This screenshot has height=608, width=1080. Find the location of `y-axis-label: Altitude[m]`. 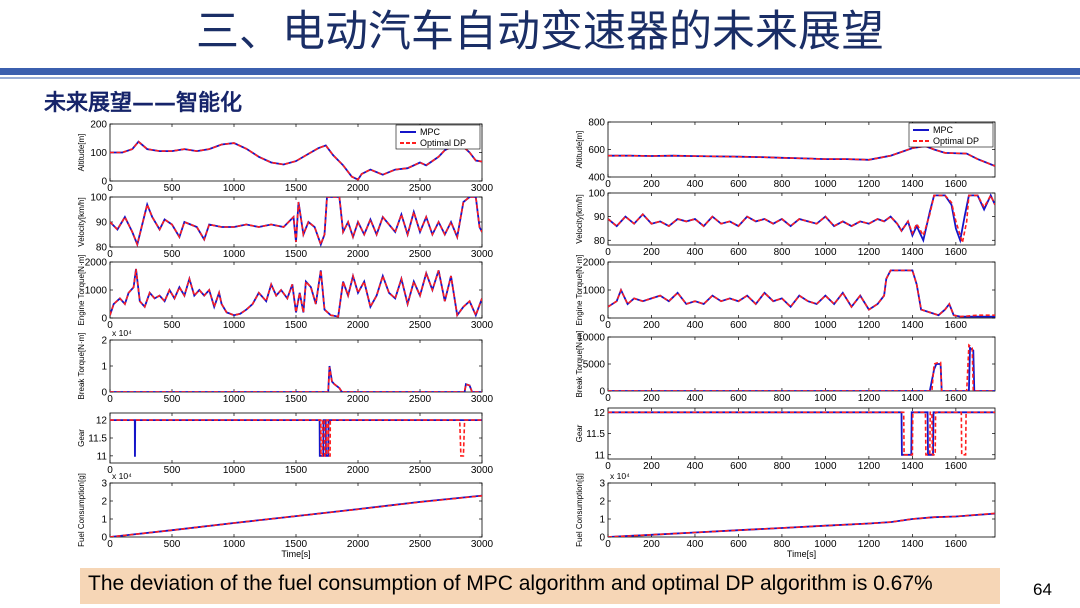

y-axis-label: Altitude[m] is located at coordinates (579, 150).